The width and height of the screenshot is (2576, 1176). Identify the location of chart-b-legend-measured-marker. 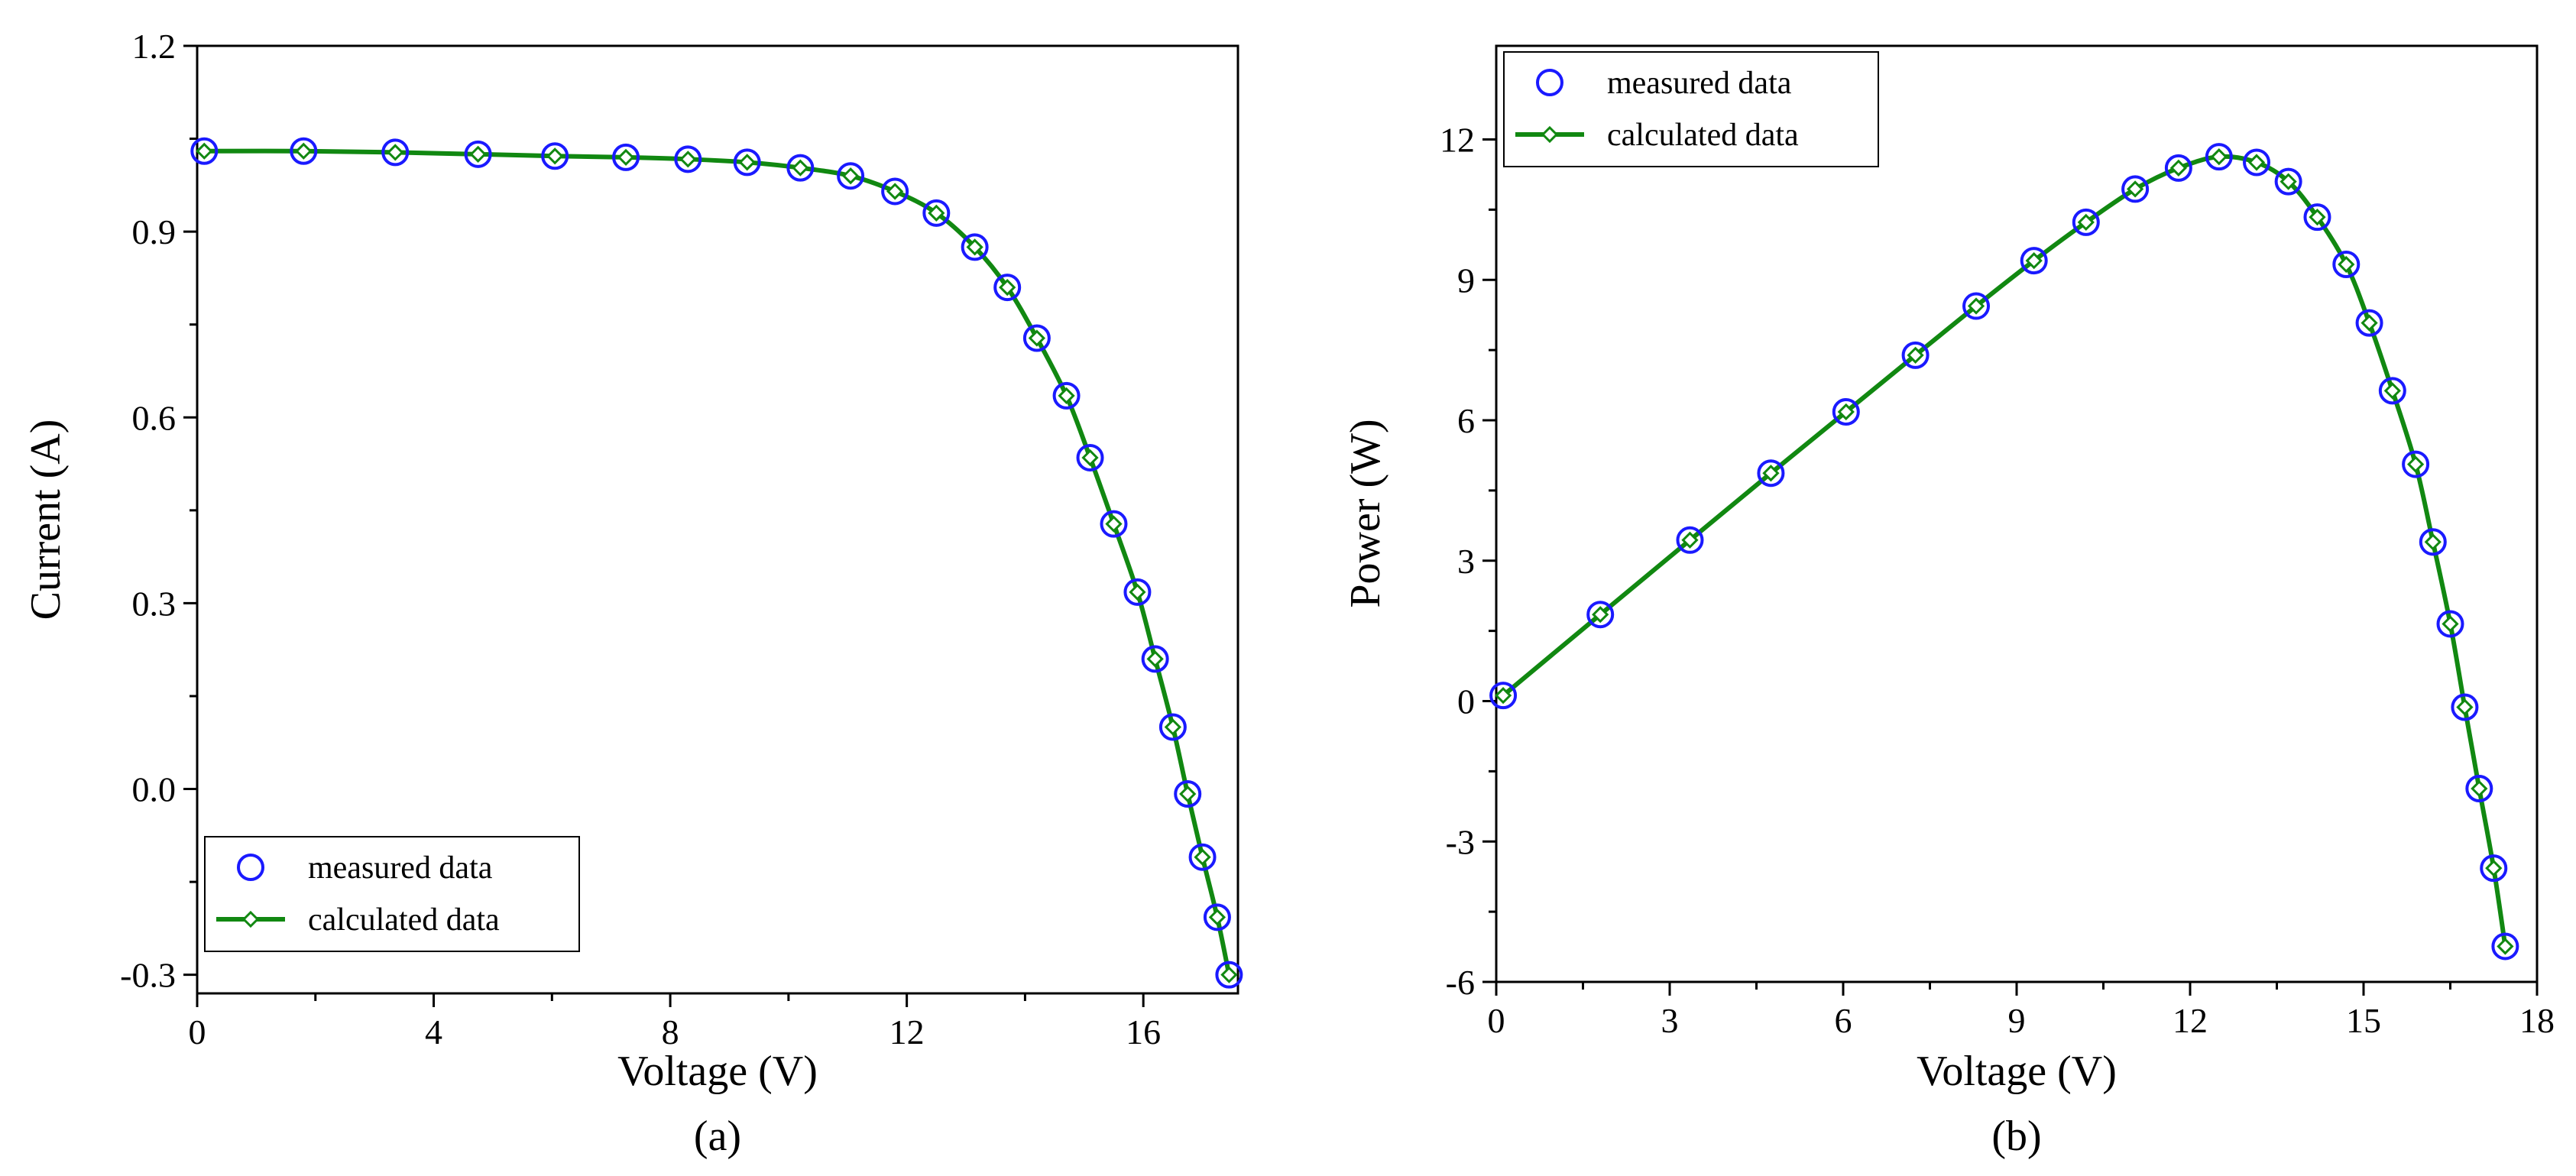
(1550, 82).